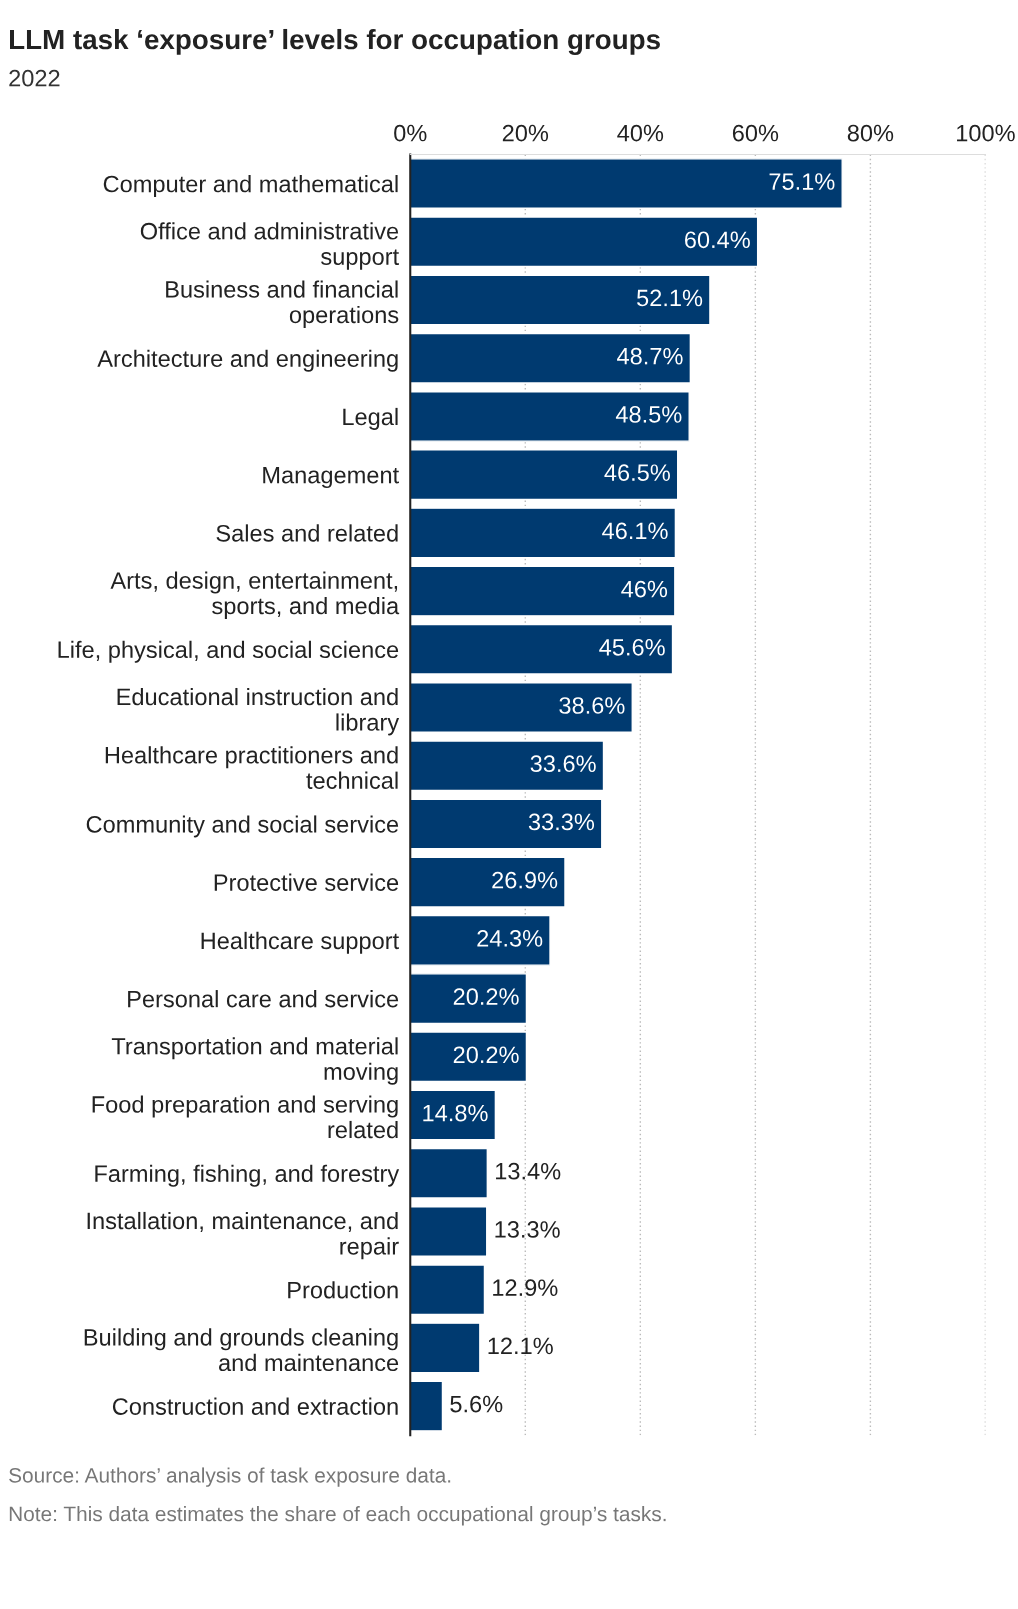 Image resolution: width=1018 pixels, height=1609 pixels. What do you see at coordinates (410, 133) in the screenshot?
I see `x-tick-label: 0%` at bounding box center [410, 133].